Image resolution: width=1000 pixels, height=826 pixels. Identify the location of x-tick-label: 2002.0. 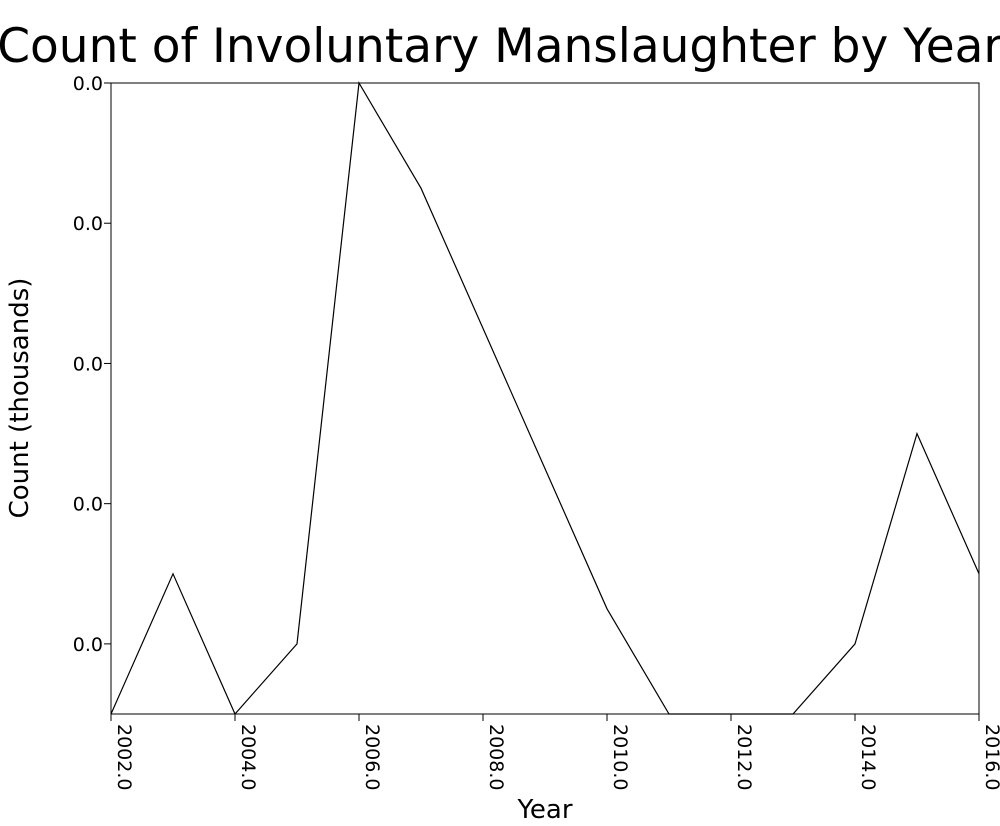
(124, 757).